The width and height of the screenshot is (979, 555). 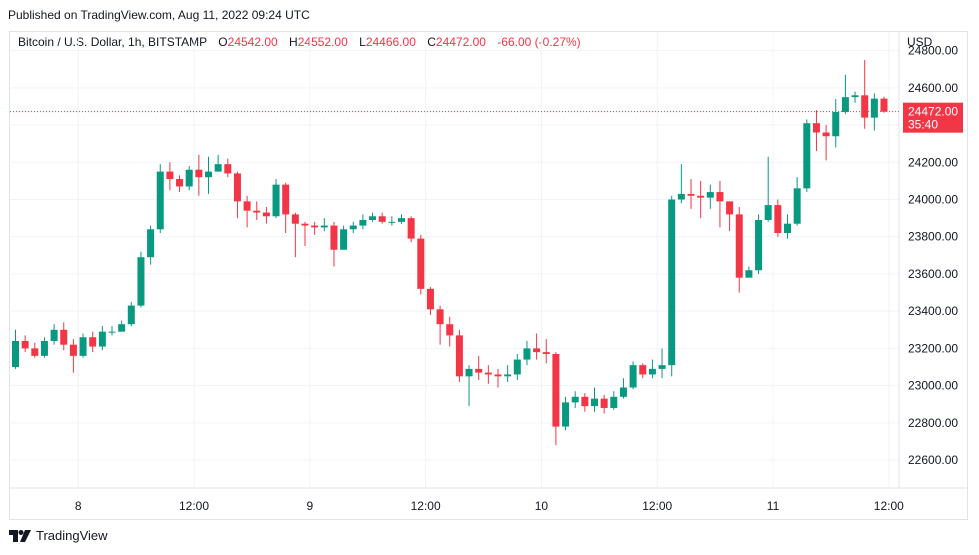 What do you see at coordinates (923, 125) in the screenshot?
I see `bar-countdown: 35:40` at bounding box center [923, 125].